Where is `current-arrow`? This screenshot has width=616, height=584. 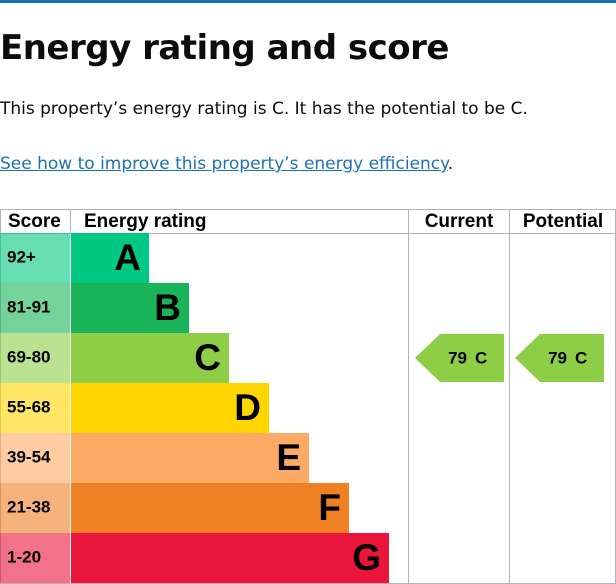 current-arrow is located at coordinates (459, 358).